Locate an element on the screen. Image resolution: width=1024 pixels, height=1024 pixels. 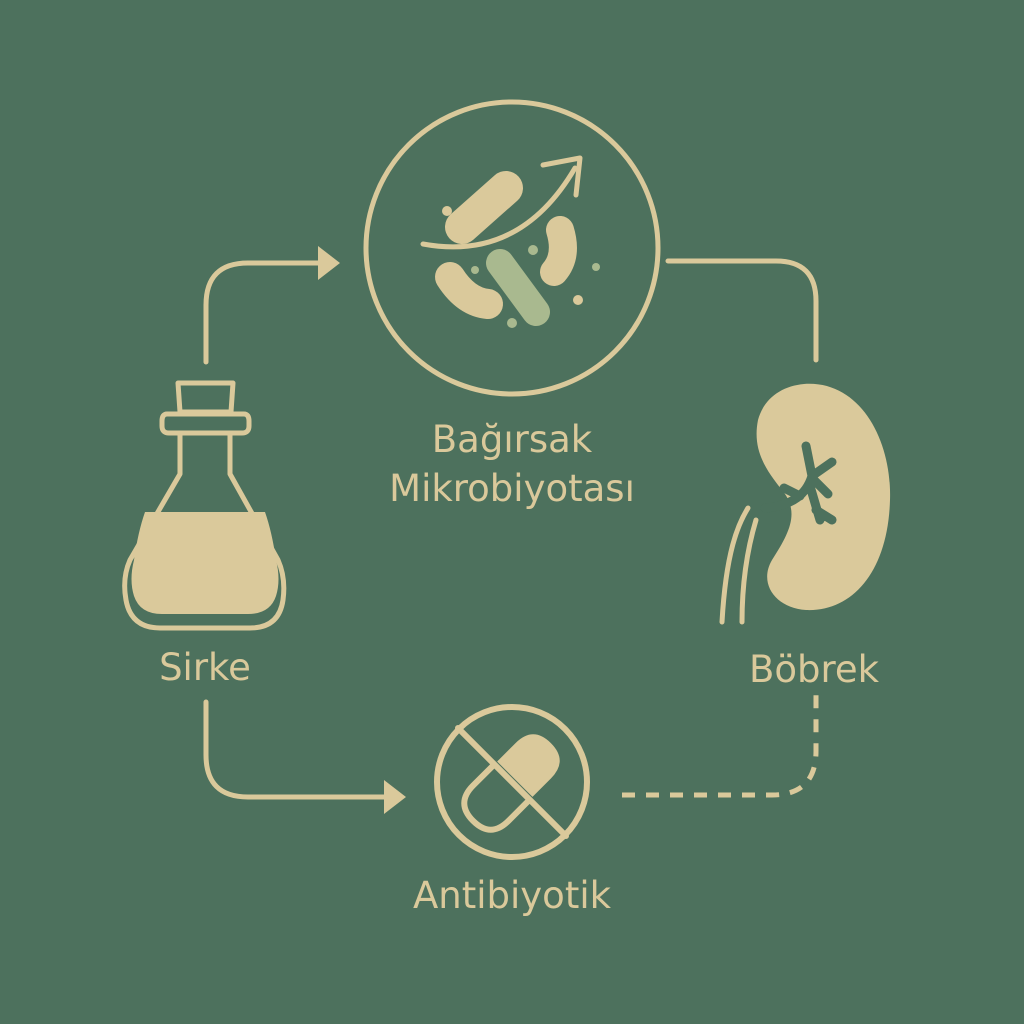
no-pill-icon is located at coordinates (512, 782).